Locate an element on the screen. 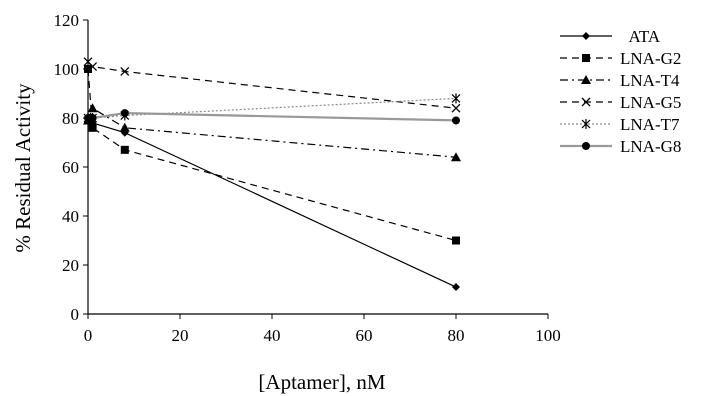  y-tick-label: 60 is located at coordinates (70, 167).